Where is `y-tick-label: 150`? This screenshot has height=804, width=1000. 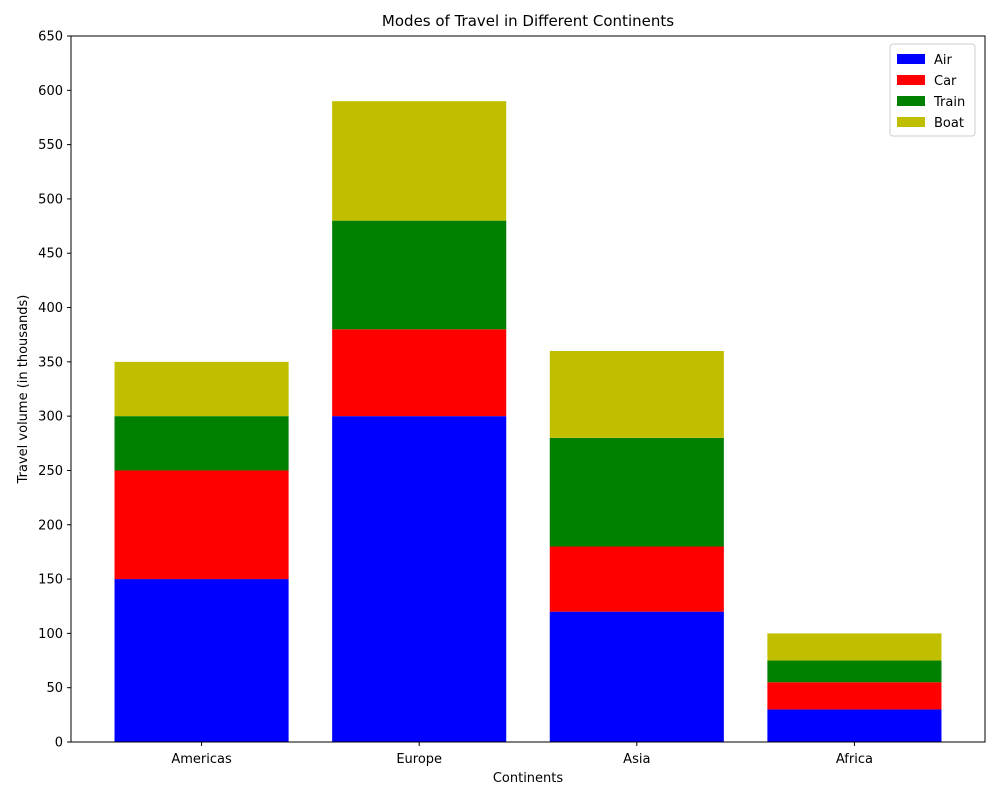
y-tick-label: 150 is located at coordinates (50, 580).